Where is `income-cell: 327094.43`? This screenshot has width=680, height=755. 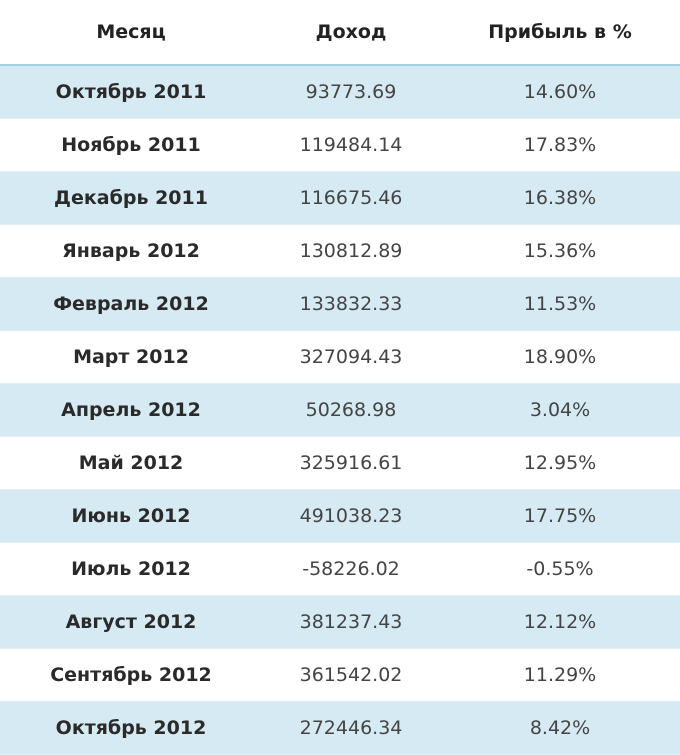 income-cell: 327094.43 is located at coordinates (351, 357).